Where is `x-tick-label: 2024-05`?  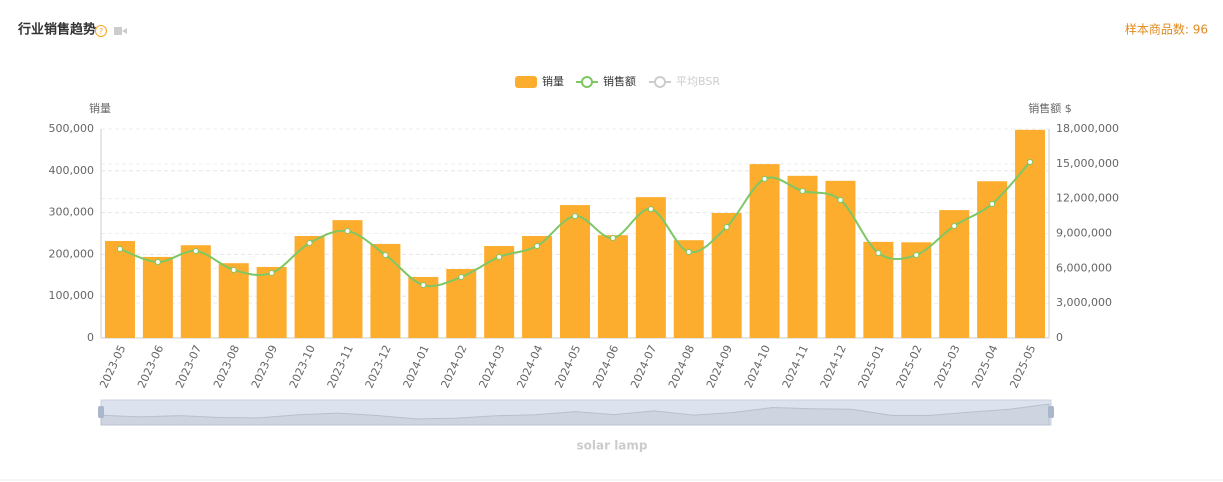
x-tick-label: 2024-05 is located at coordinates (567, 366).